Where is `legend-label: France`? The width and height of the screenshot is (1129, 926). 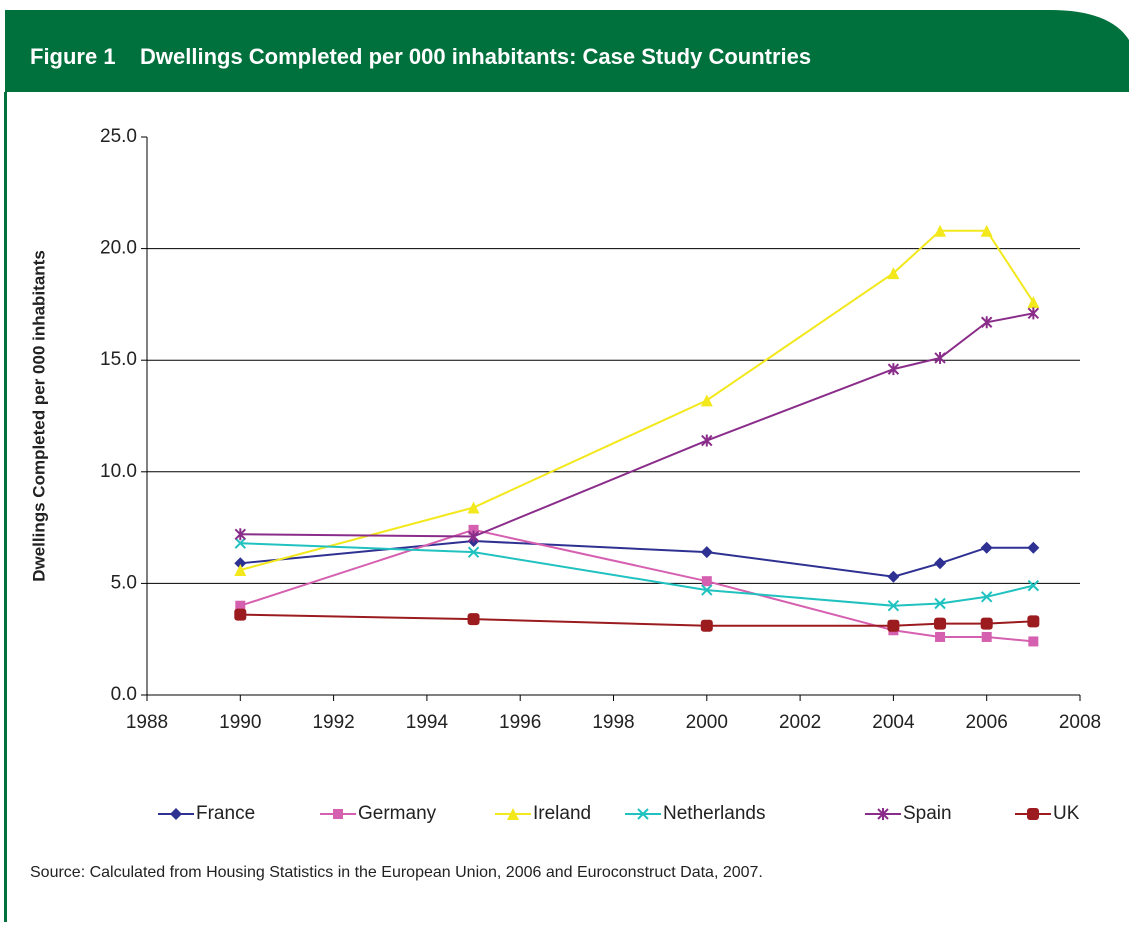
legend-label: France is located at coordinates (225, 813).